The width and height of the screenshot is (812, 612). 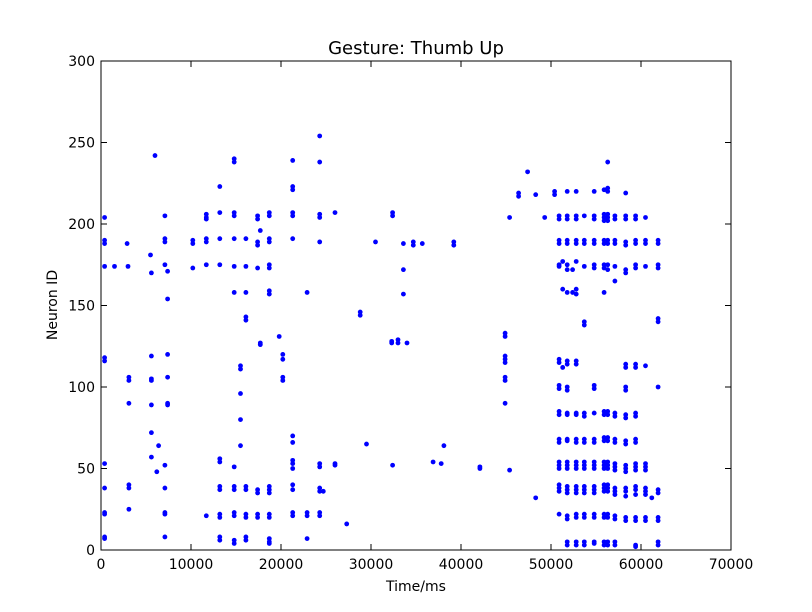 I want to click on y-tick-label: 250, so click(x=81, y=144).